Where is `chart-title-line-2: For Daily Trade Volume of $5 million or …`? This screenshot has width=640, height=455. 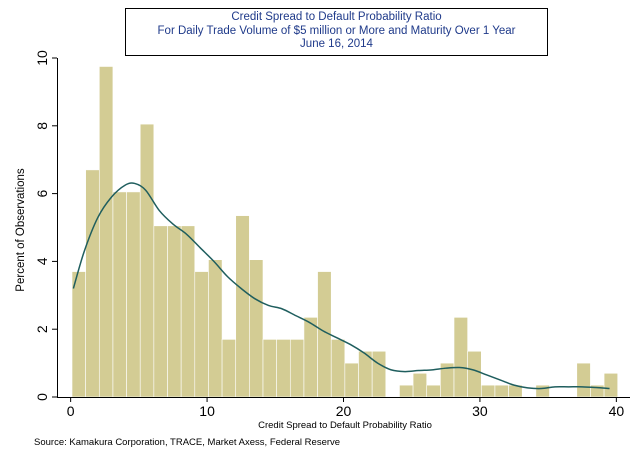 chart-title-line-2: For Daily Trade Volume of $5 million or … is located at coordinates (336, 30).